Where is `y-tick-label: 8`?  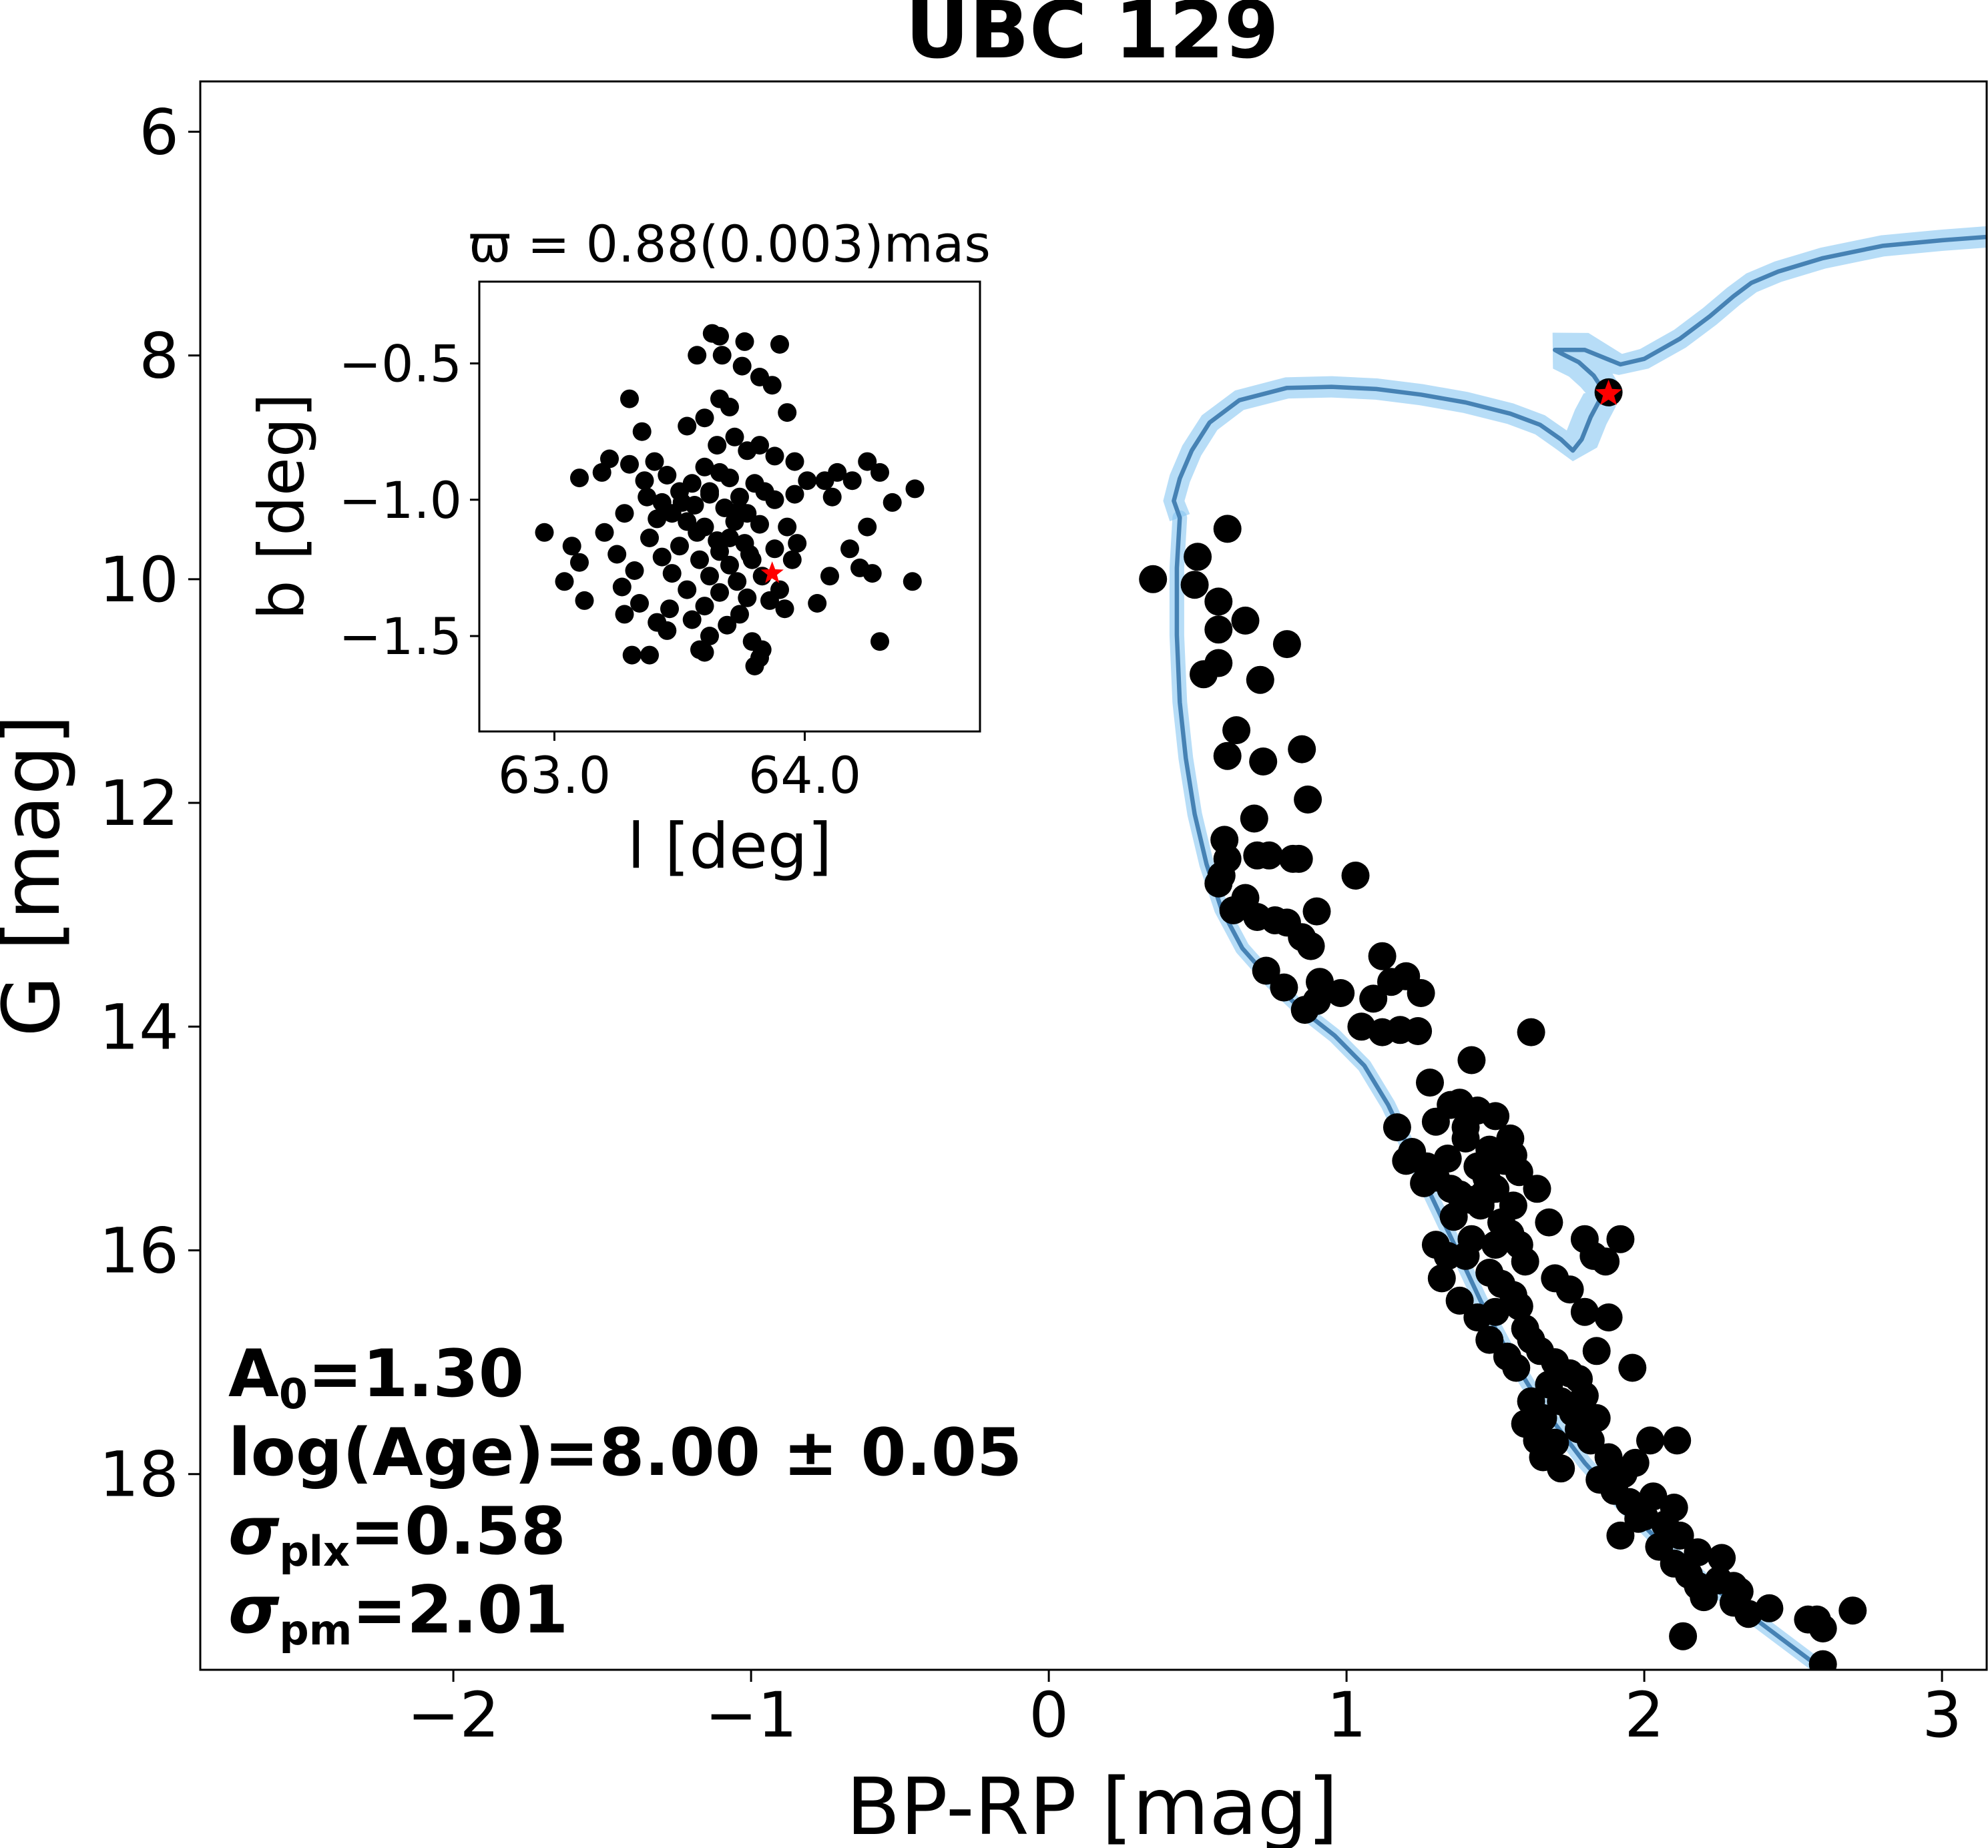 y-tick-label: 8 is located at coordinates (159, 356).